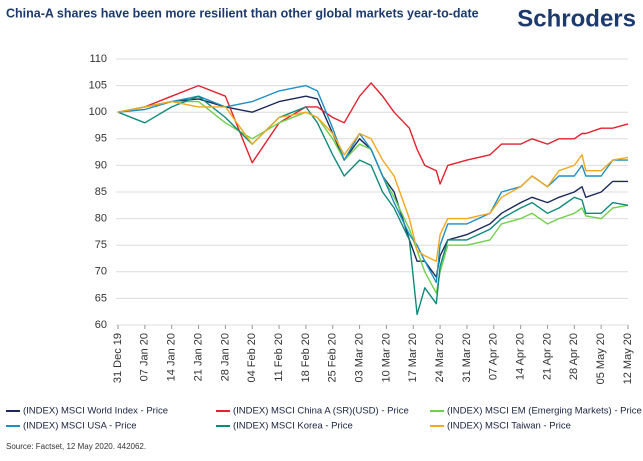 Image resolution: width=643 pixels, height=461 pixels. What do you see at coordinates (279, 357) in the screenshot?
I see `x-tick-label: 11 Feb 20` at bounding box center [279, 357].